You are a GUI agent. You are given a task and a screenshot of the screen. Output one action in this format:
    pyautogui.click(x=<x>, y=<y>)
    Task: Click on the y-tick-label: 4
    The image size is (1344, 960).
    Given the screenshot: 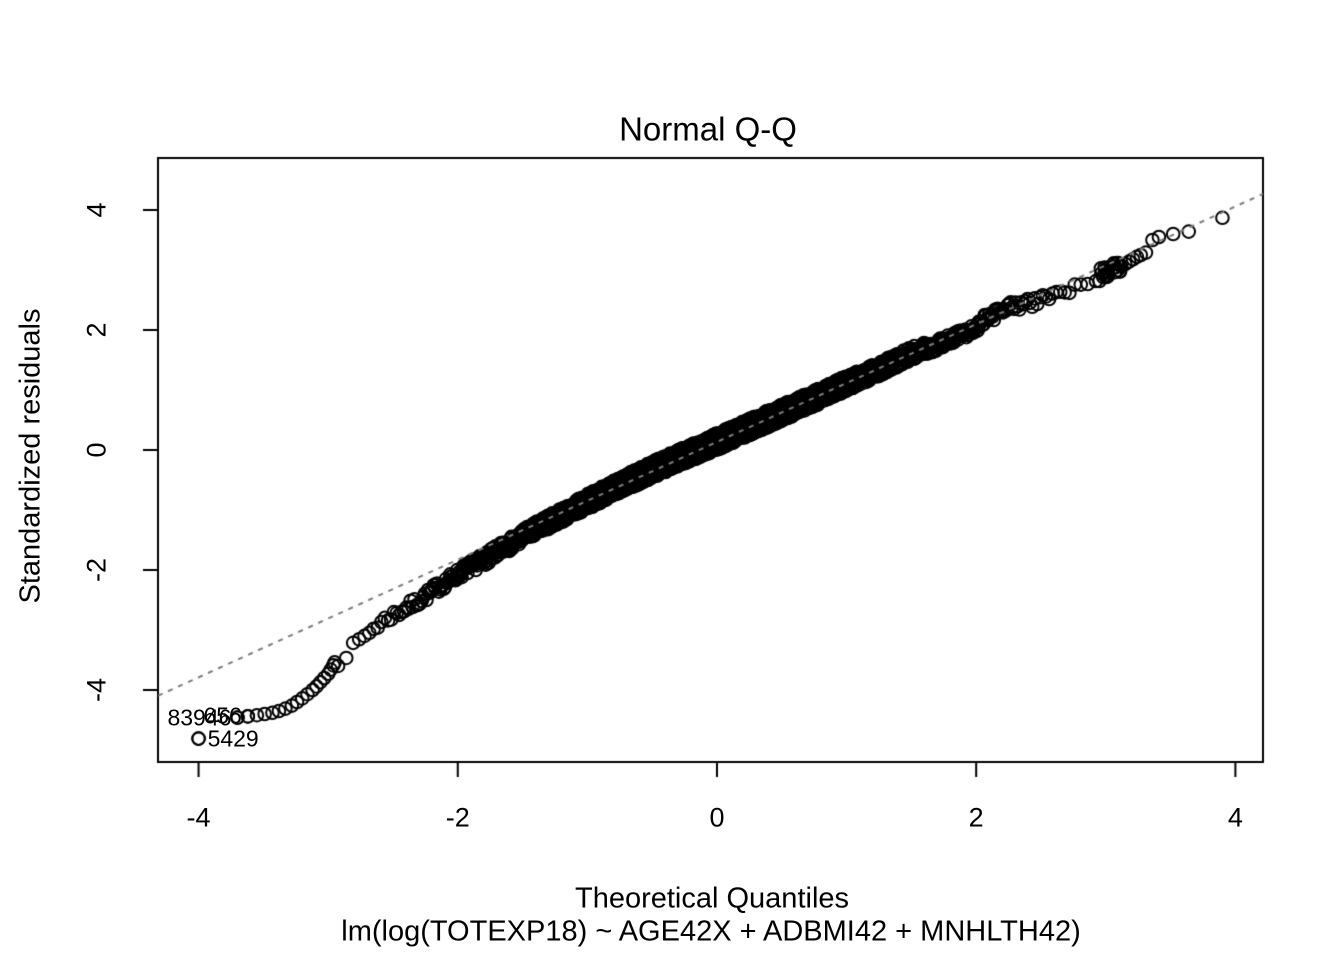 What is the action you would take?
    pyautogui.click(x=96, y=210)
    